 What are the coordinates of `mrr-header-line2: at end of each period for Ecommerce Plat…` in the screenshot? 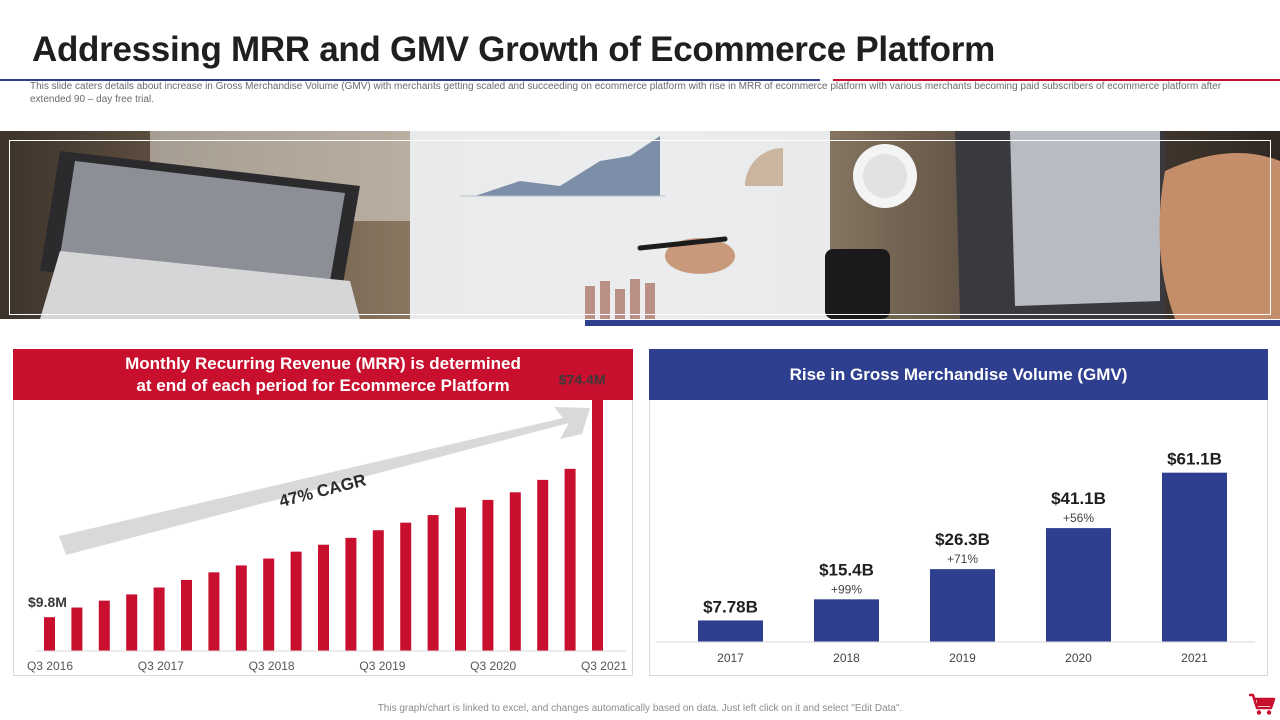 It's located at (323, 385).